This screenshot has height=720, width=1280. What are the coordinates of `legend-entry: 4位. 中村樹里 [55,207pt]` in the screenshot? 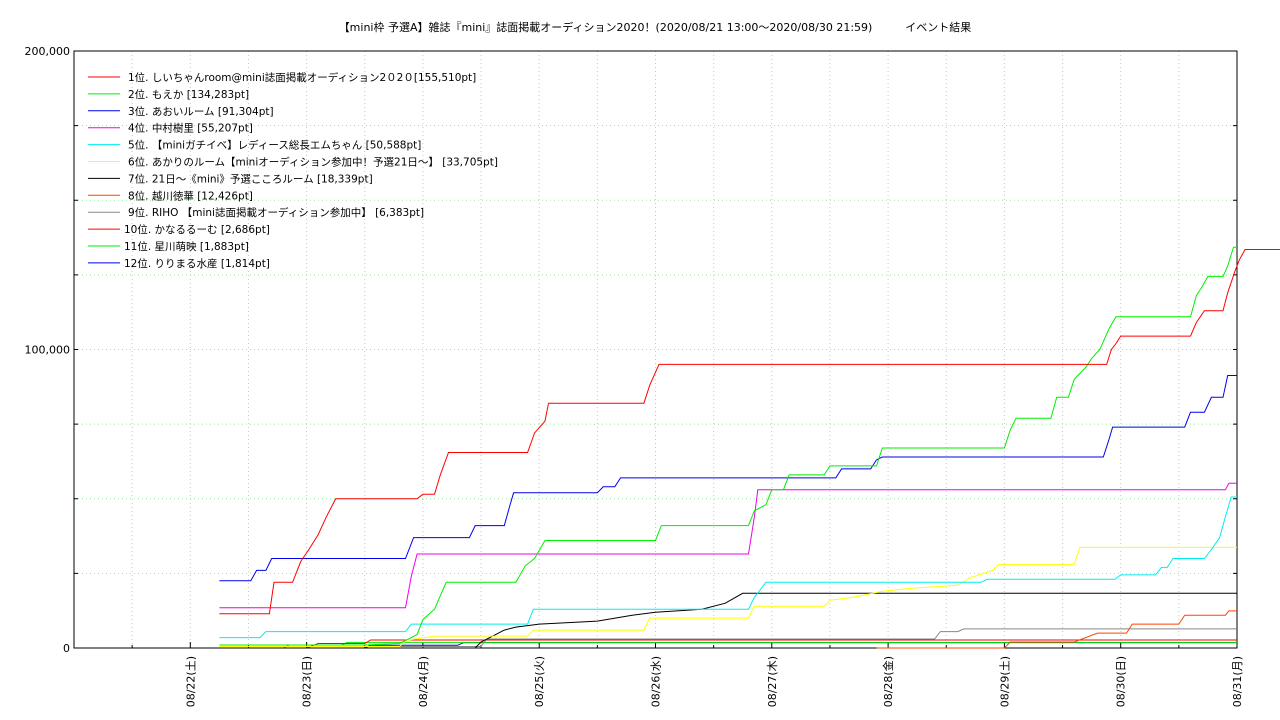 It's located at (190, 128).